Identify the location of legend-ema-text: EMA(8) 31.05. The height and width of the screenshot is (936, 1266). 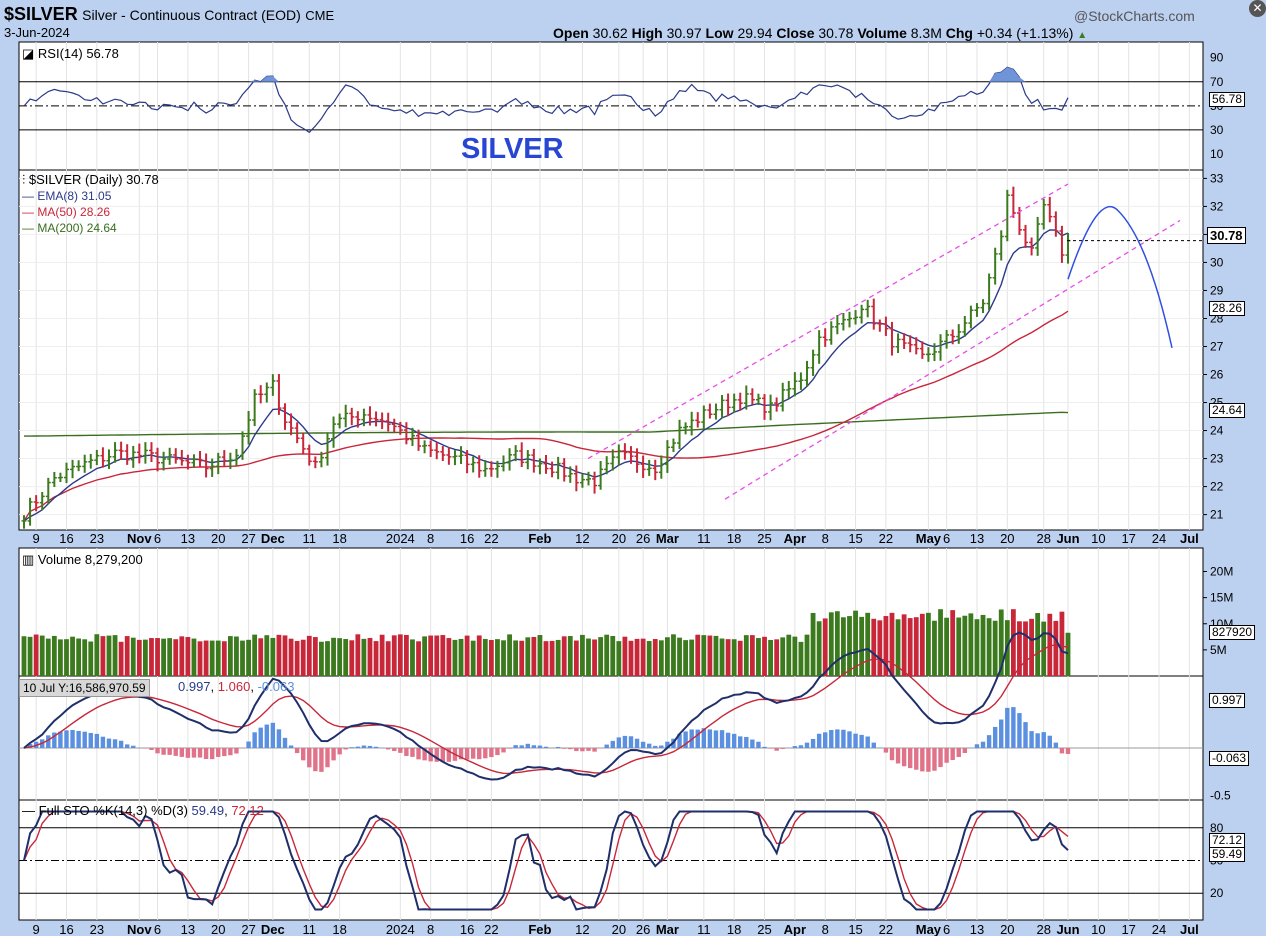
(74, 196).